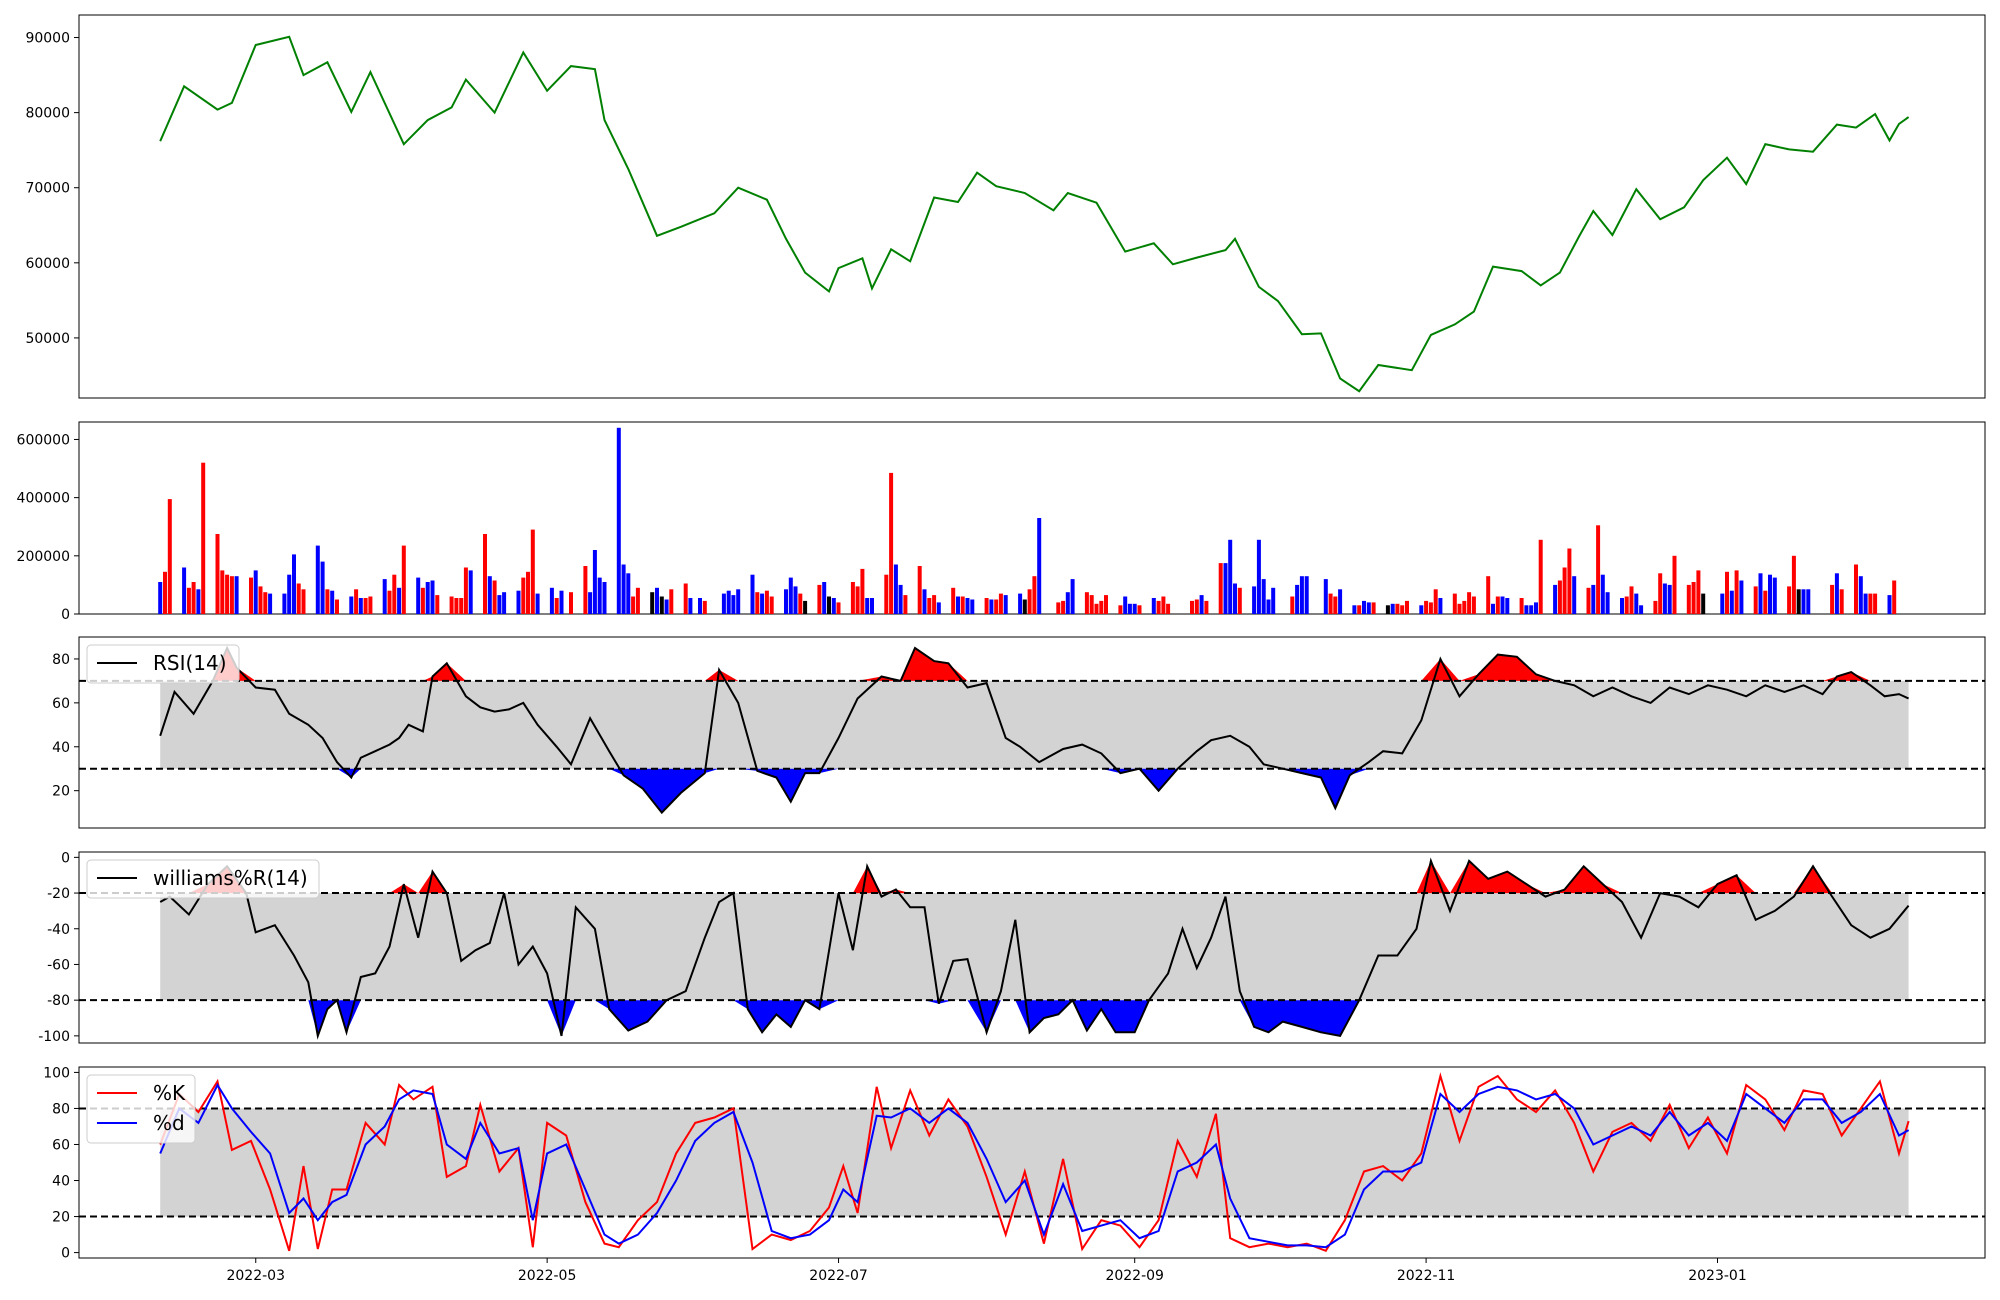  Describe the element at coordinates (58, 894) in the screenshot. I see `y-tick-label: -20` at that location.